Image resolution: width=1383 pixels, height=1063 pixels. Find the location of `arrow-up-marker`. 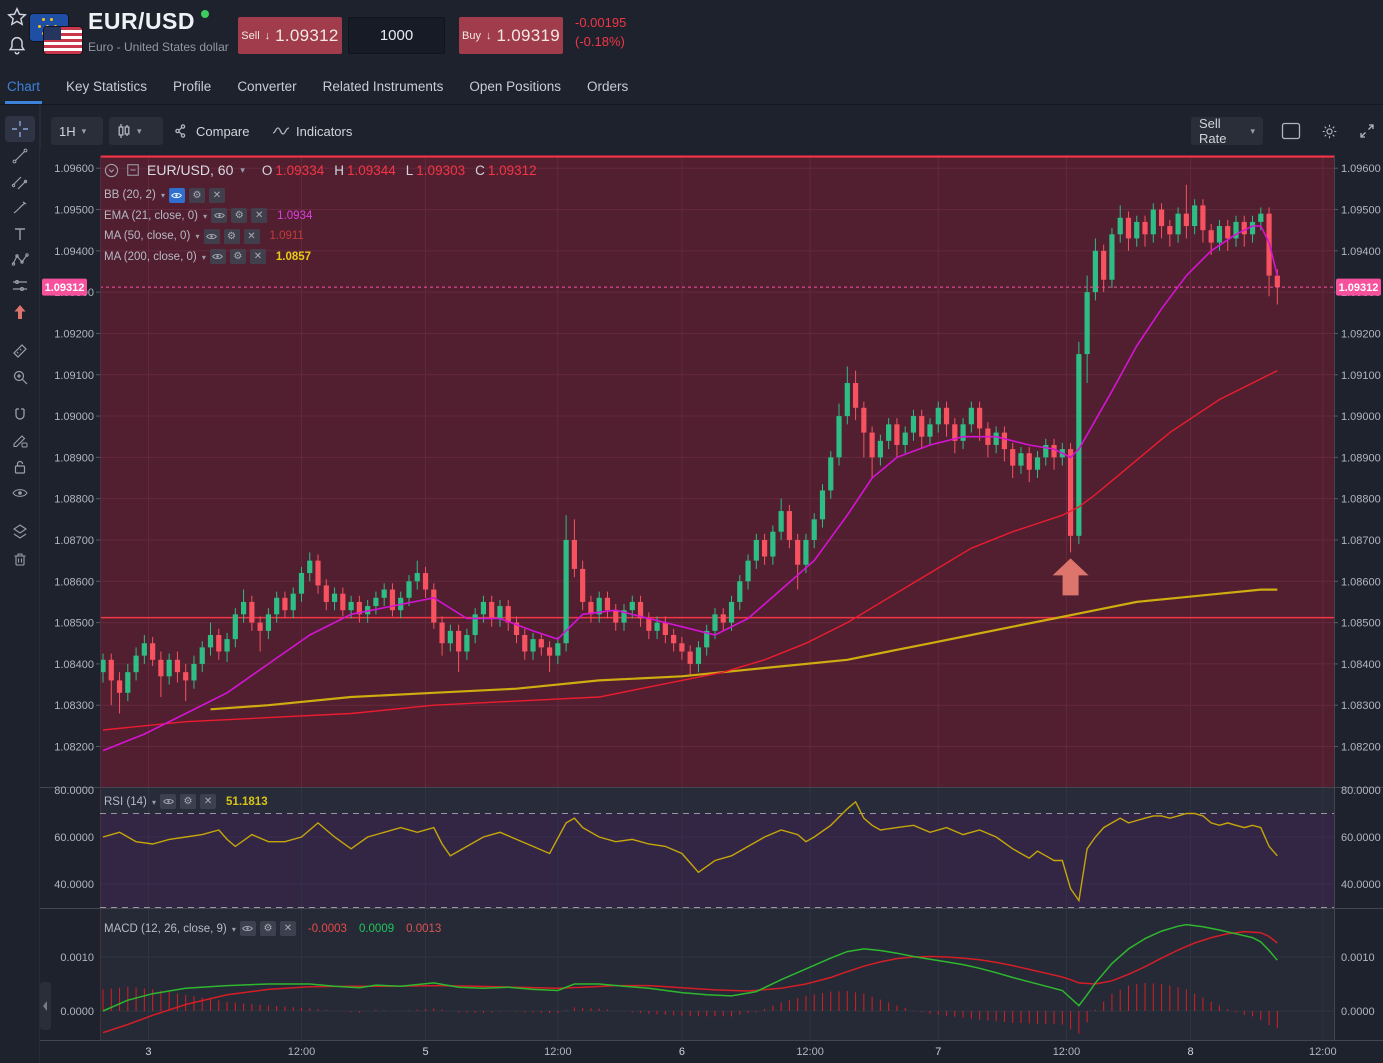

arrow-up-marker is located at coordinates (1070, 577).